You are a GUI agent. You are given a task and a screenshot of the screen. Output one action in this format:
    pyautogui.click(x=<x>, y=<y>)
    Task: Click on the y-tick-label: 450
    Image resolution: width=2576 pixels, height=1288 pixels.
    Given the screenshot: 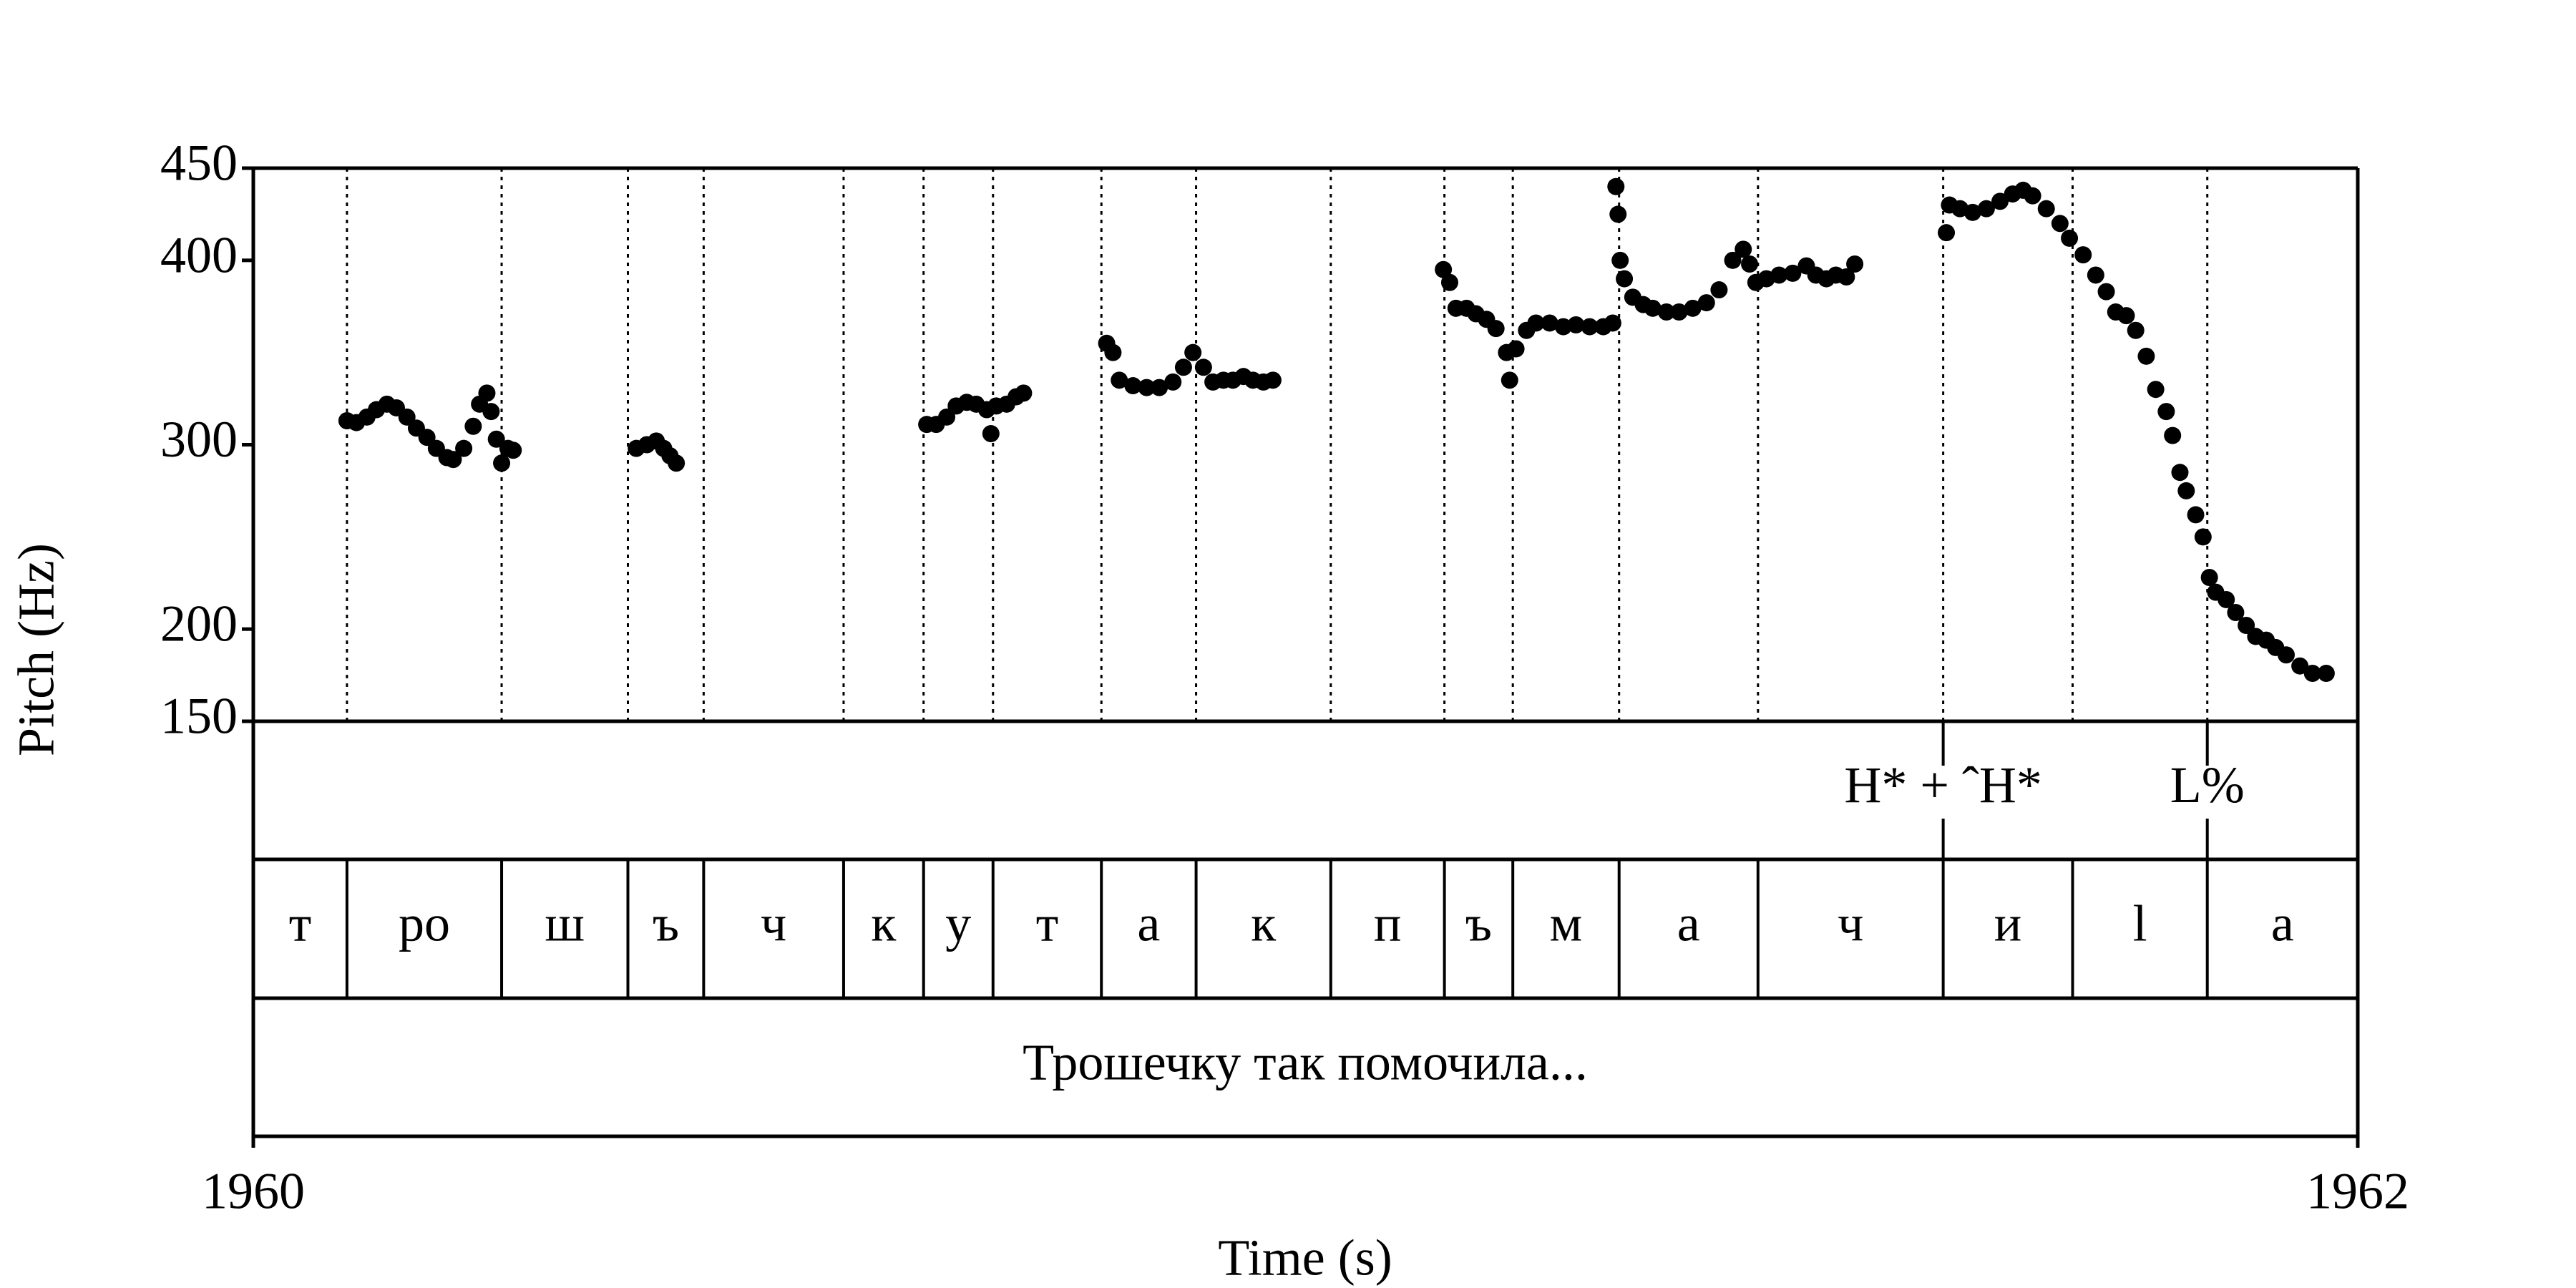 What is the action you would take?
    pyautogui.click(x=199, y=163)
    